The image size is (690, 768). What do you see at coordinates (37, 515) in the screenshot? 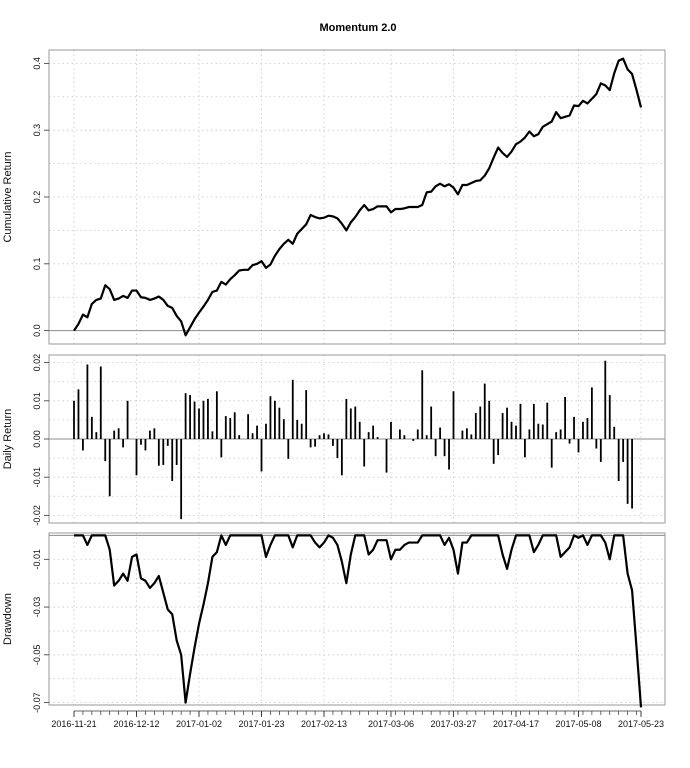
I see `y-tick-label: -0.02` at bounding box center [37, 515].